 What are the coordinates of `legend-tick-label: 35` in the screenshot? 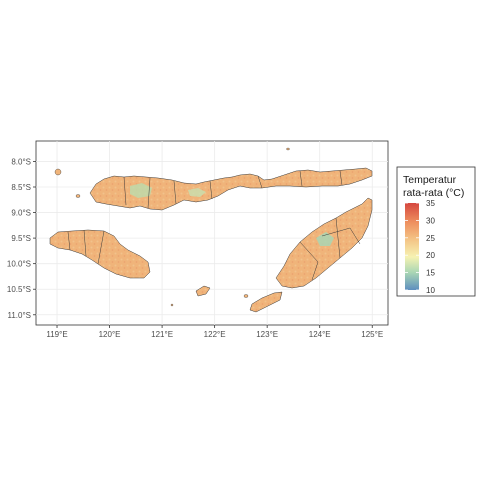 It's located at (430, 203).